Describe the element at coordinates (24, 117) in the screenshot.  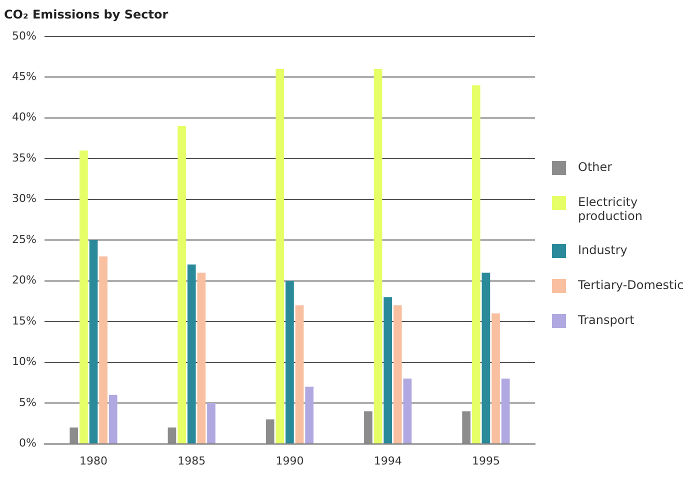
I see `y-tick-label: 40%` at that location.